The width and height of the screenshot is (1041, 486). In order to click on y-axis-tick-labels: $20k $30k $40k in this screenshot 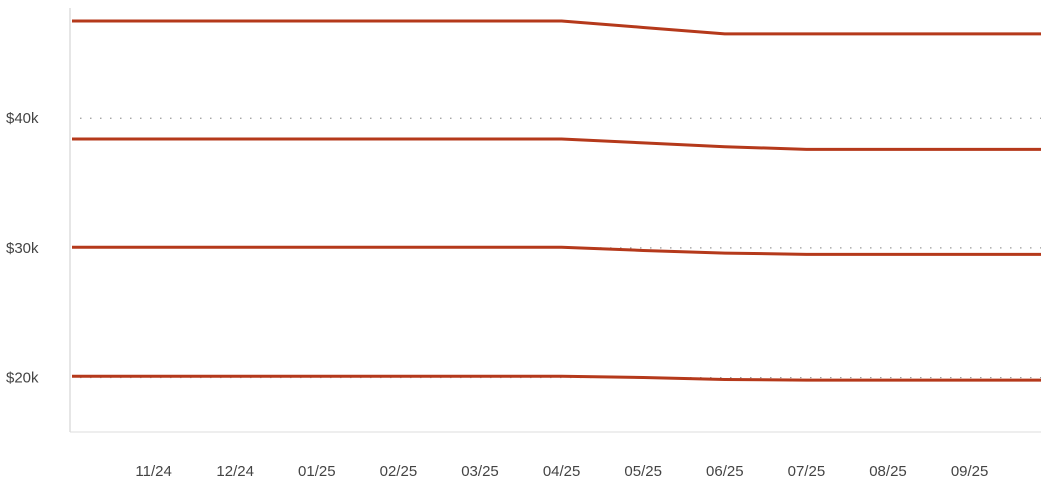, I will do `click(22, 248)`.